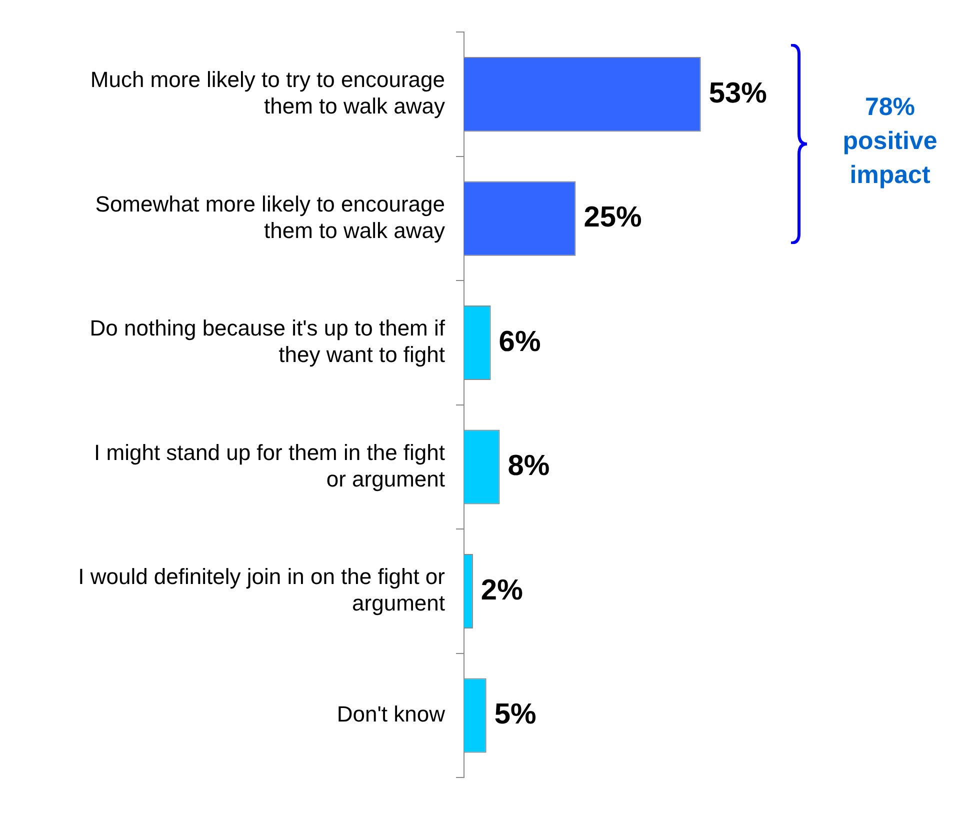 This screenshot has height=815, width=957. Describe the element at coordinates (519, 342) in the screenshot. I see `data-label: 6%` at that location.